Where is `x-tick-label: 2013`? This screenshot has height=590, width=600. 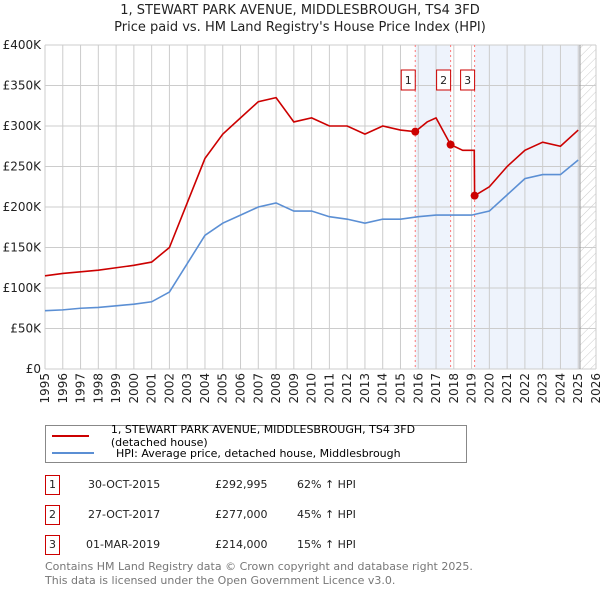 x-tick-label: 2013 is located at coordinates (365, 388).